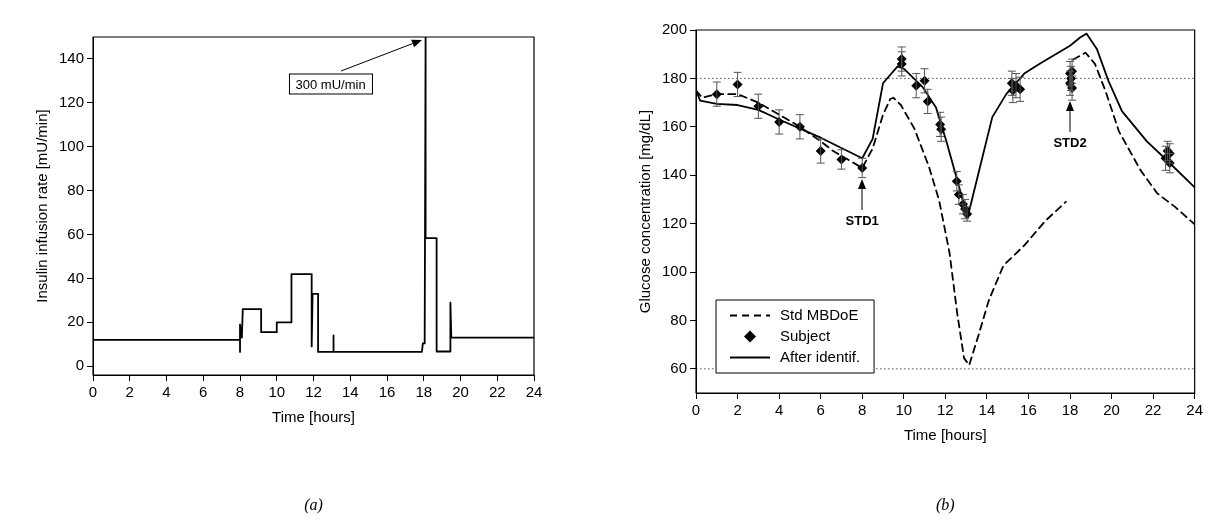 The height and width of the screenshot is (531, 1206). Describe the element at coordinates (819, 314) in the screenshot. I see `legend-label: Std MBDoE` at that location.